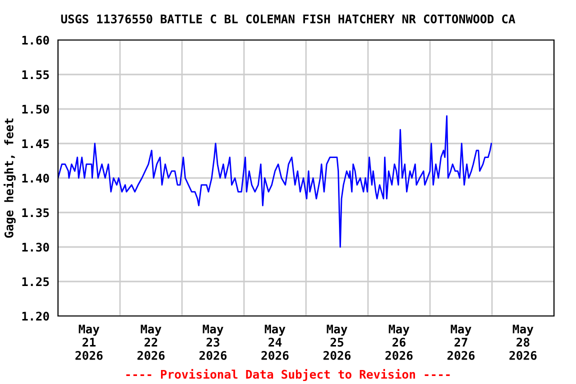  What do you see at coordinates (89, 342) in the screenshot?
I see `x-tick-label: May 21 2026` at bounding box center [89, 342].